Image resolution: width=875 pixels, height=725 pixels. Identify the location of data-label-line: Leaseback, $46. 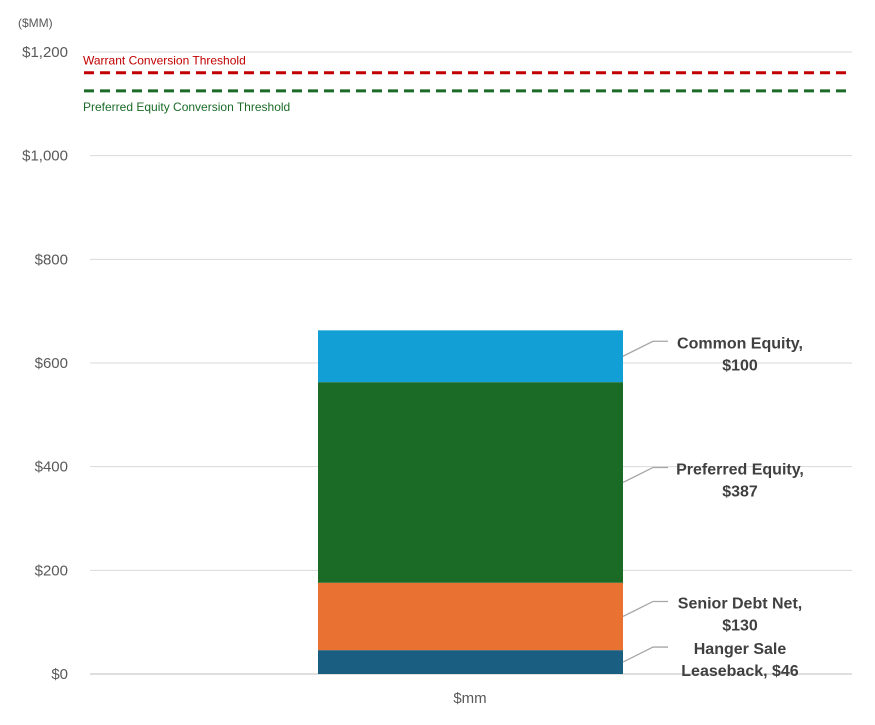
(740, 671).